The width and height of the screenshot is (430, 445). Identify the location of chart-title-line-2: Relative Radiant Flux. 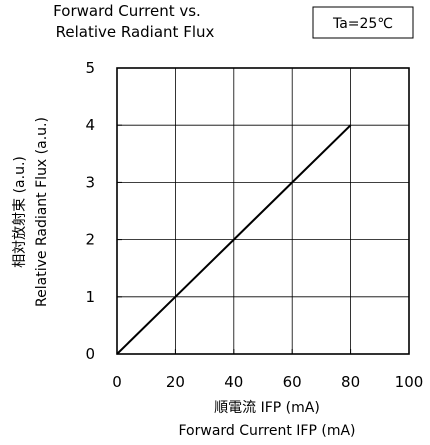
(135, 32).